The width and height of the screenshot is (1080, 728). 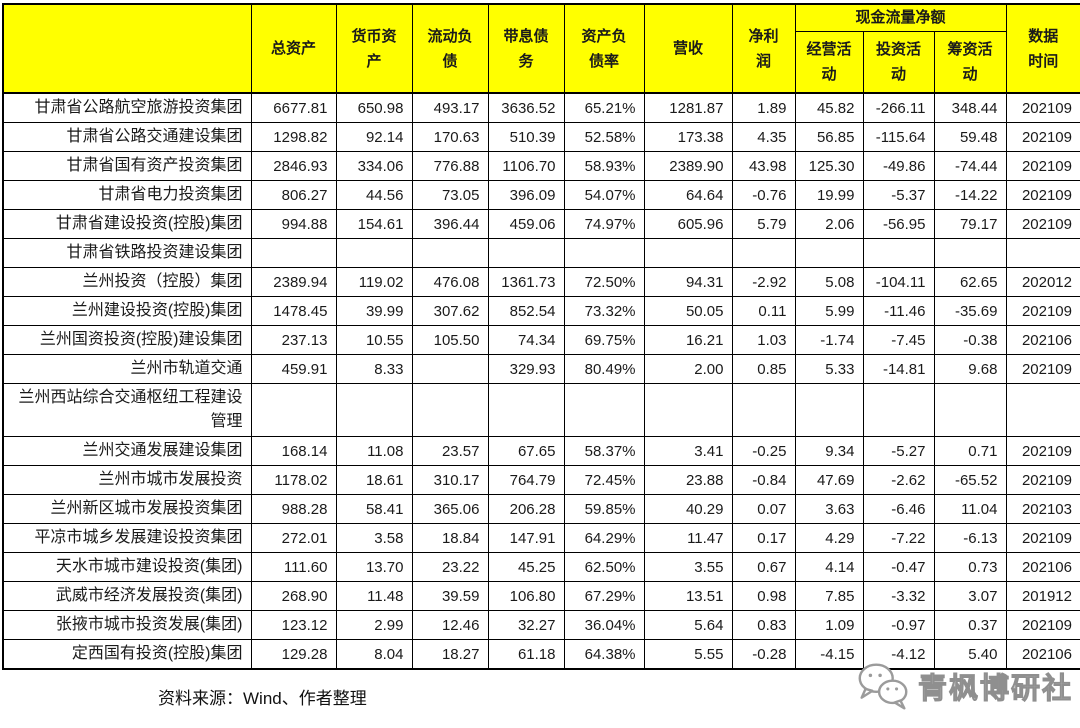 What do you see at coordinates (829, 480) in the screenshot?
I see `value-cell: 47.69` at bounding box center [829, 480].